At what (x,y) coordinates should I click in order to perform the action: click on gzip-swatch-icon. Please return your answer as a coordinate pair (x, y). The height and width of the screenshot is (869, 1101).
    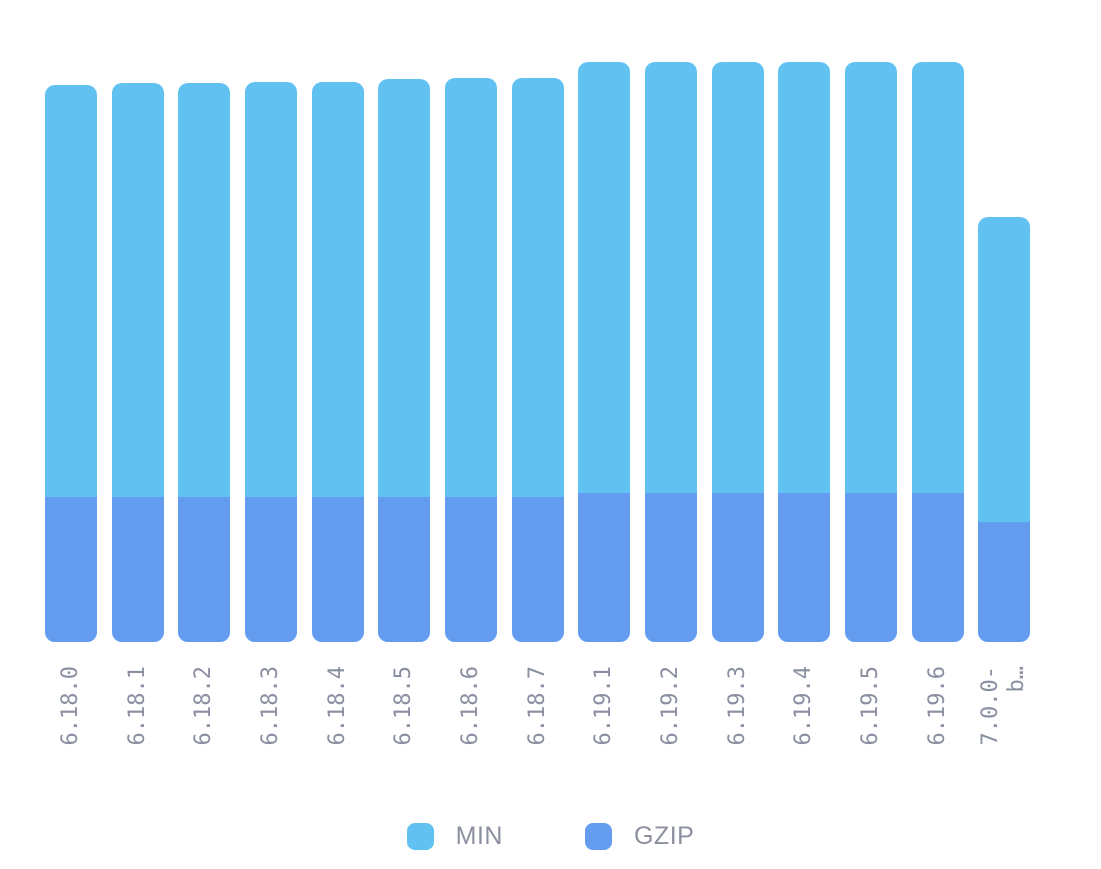
    Looking at the image, I should click on (598, 836).